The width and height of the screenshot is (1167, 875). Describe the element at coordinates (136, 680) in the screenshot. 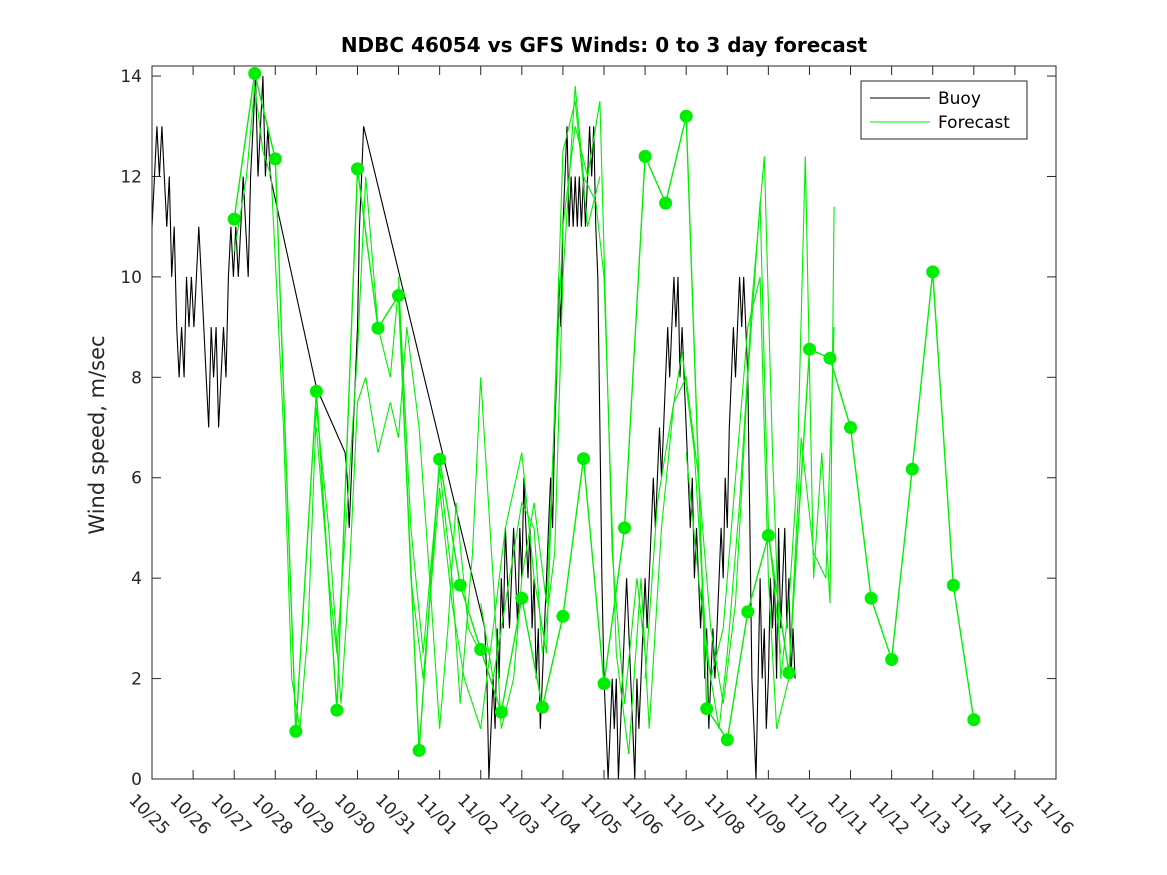

I see `y-tick-label: 2` at that location.